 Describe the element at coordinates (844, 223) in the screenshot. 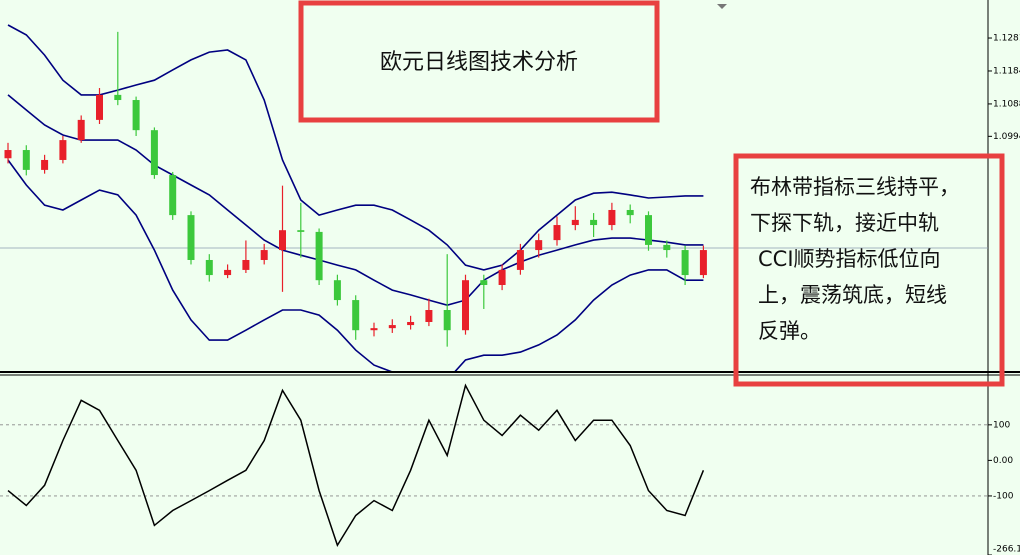

I see `note-line: 下探下轨，接近中轨` at that location.